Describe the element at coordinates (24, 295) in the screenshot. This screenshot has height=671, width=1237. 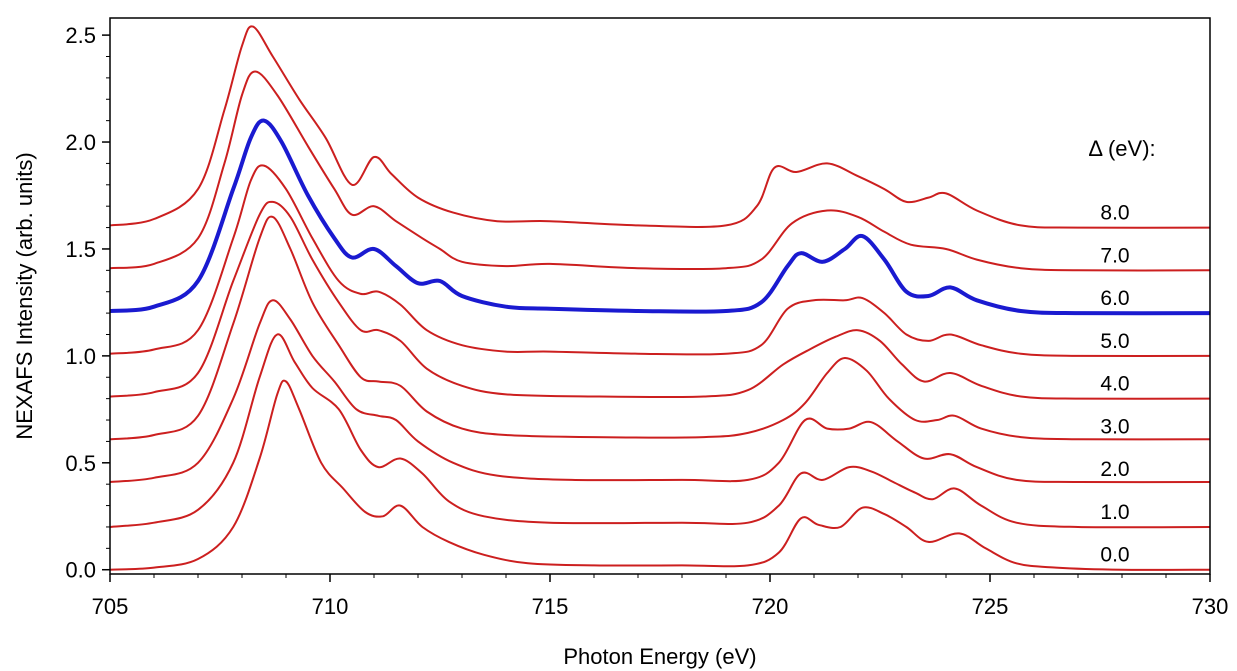
I see `y-axis-title: NEXAFS Intensity (arb. units)` at that location.